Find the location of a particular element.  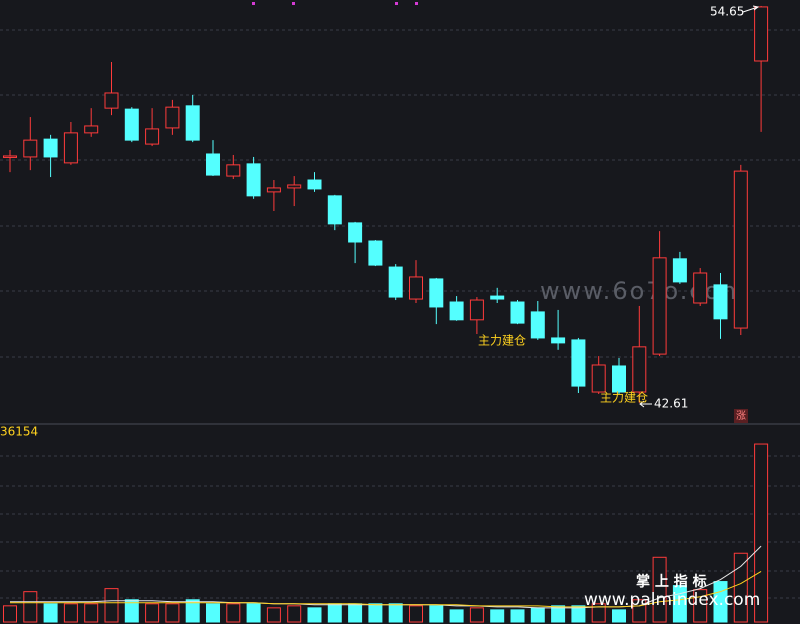

low-label: 42.61 is located at coordinates (671, 404).